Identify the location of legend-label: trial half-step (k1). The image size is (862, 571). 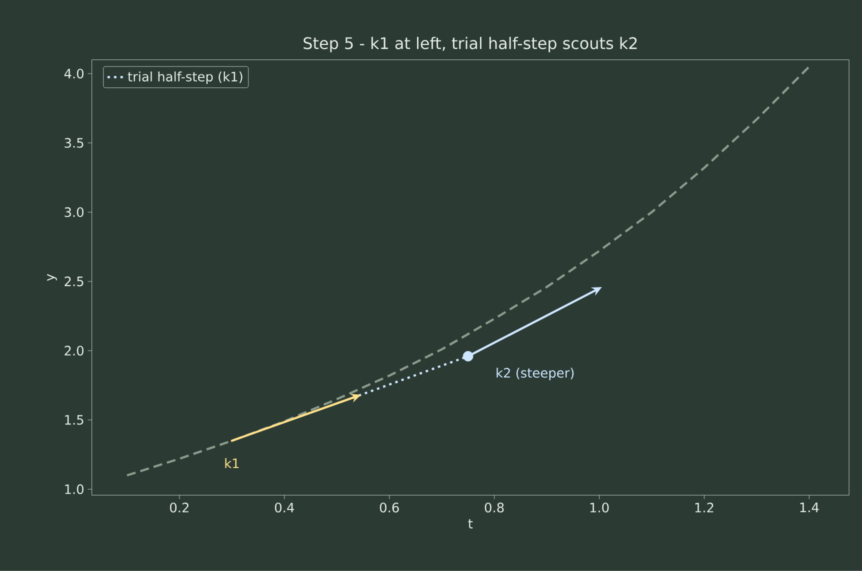
(185, 78).